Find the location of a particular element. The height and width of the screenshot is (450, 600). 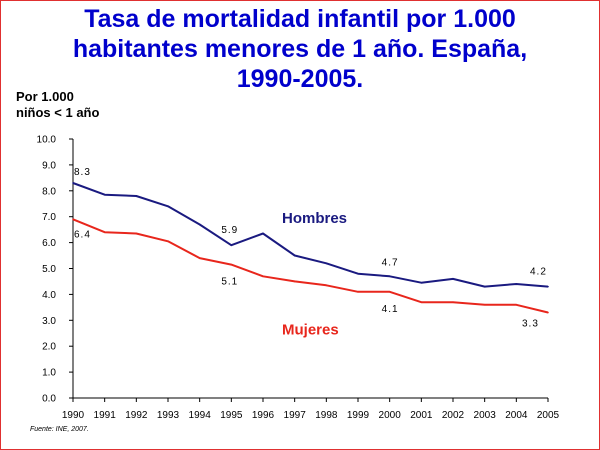

data-label-mujeres: 5.1 is located at coordinates (229, 282).